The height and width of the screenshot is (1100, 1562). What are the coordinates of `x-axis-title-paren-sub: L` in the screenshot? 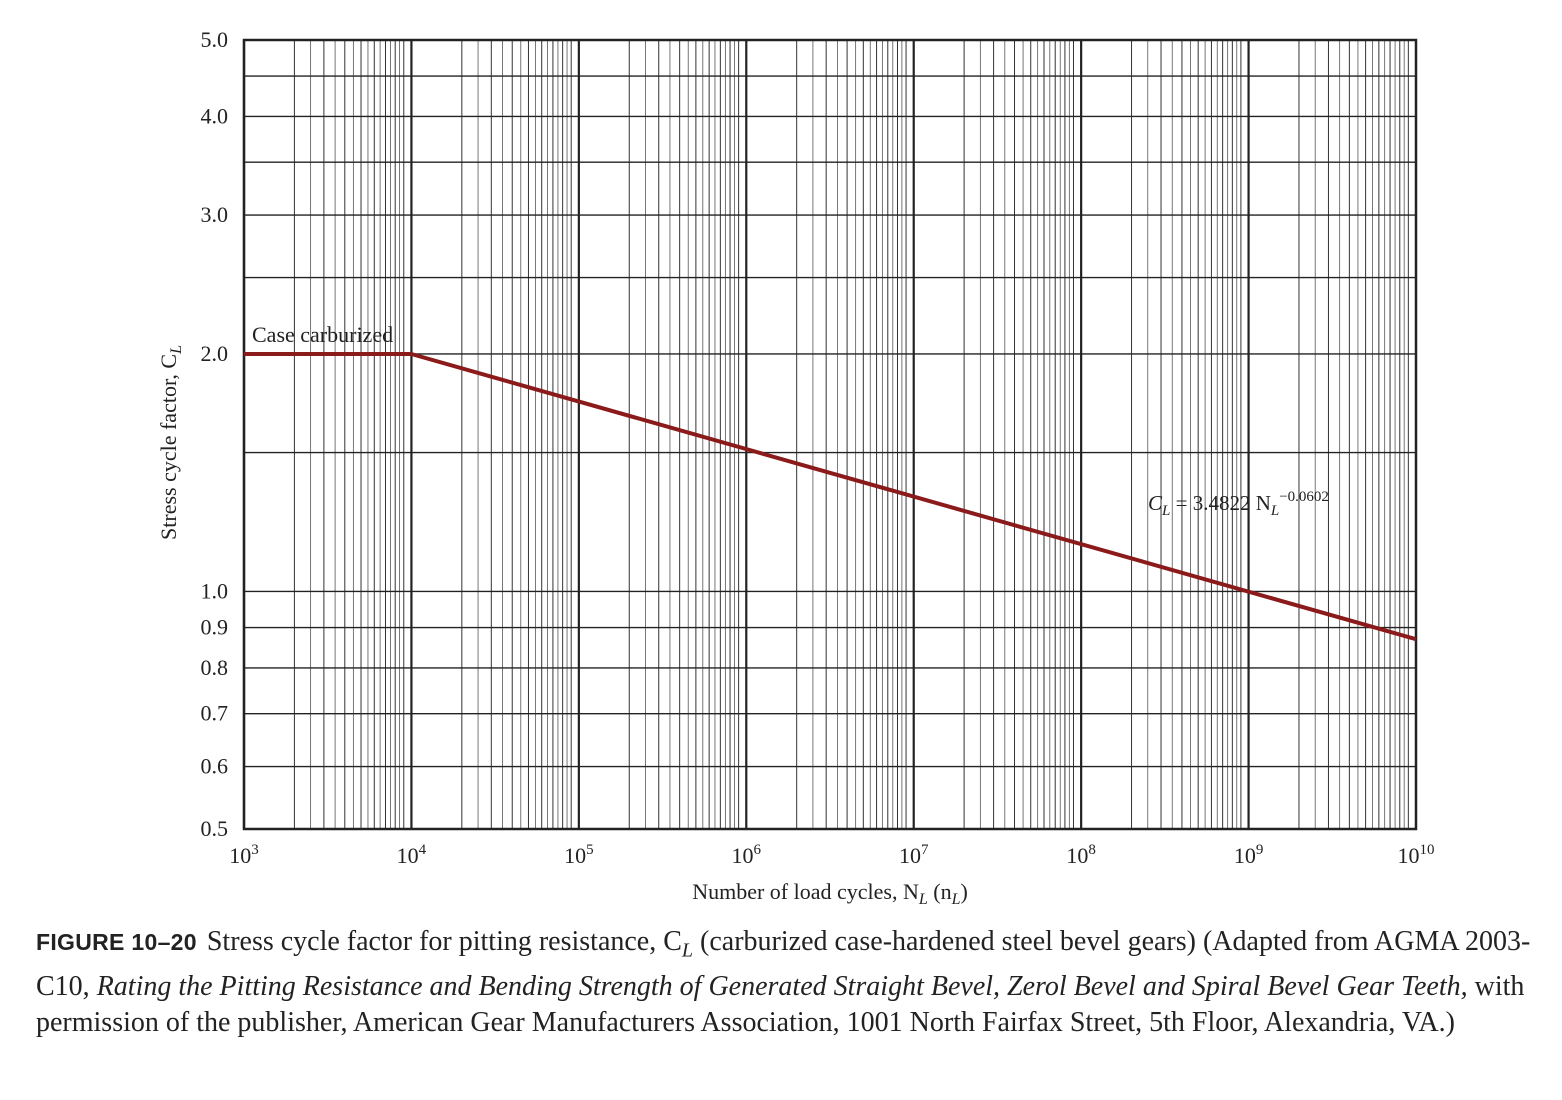 It's located at (956, 899).